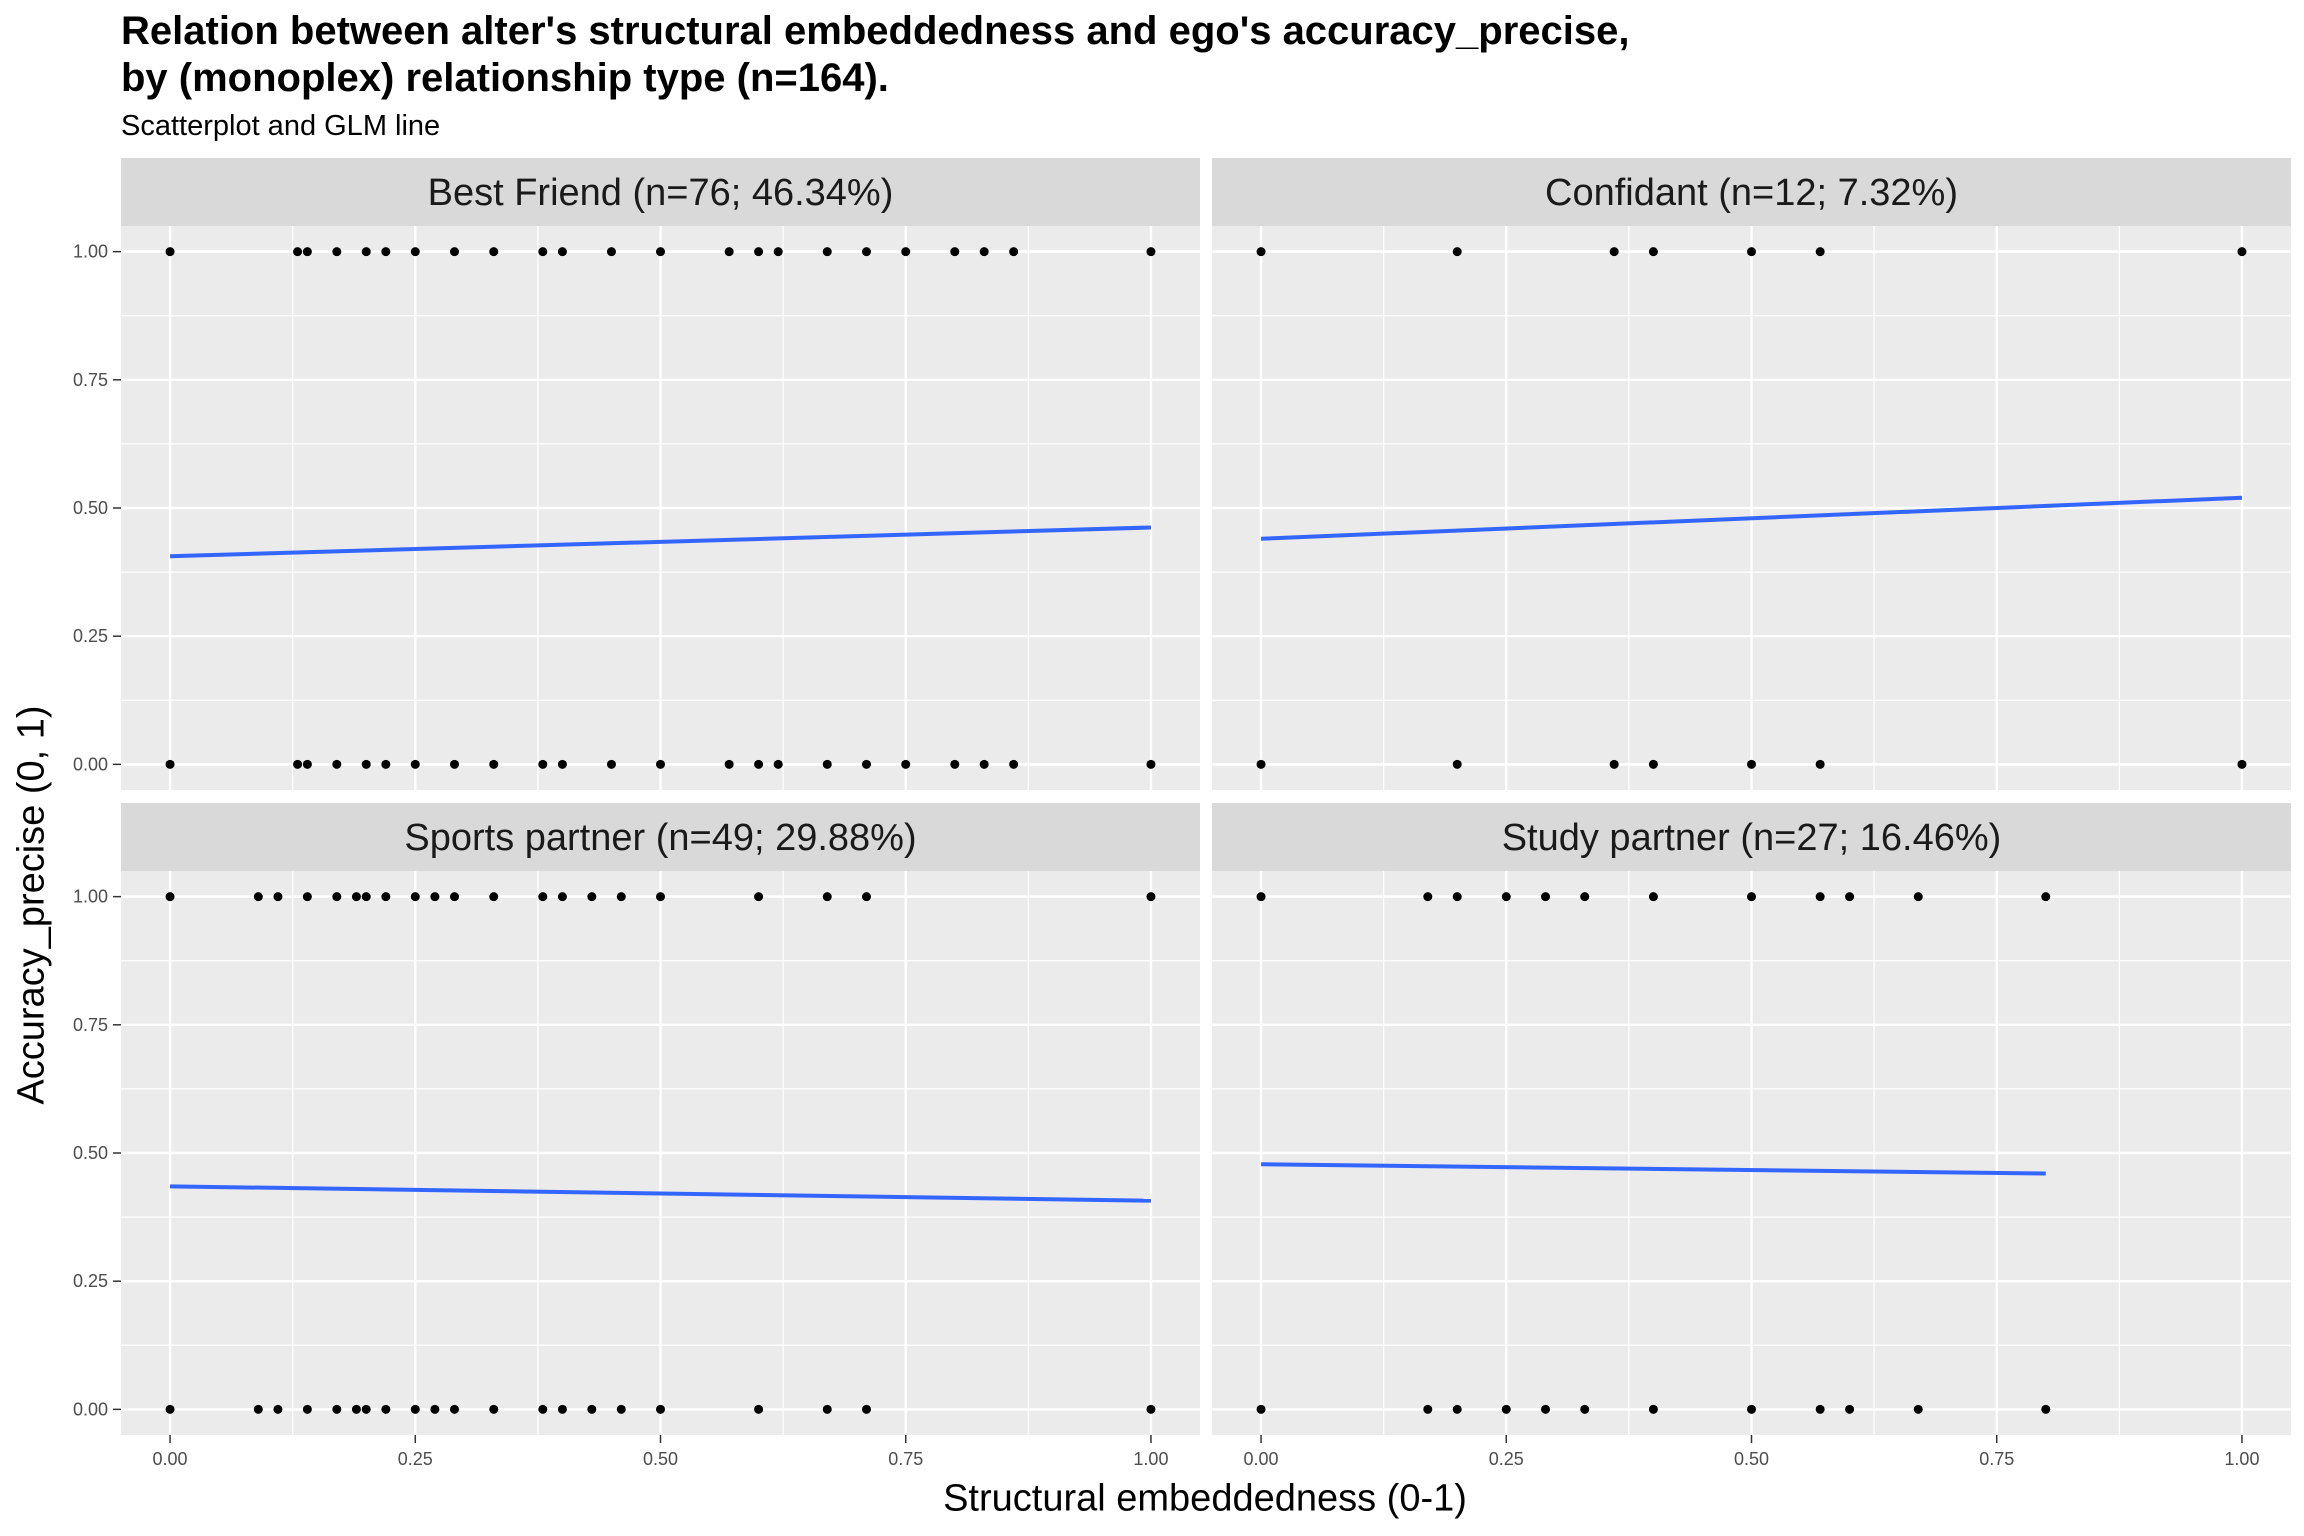 The image size is (2304, 1536). Describe the element at coordinates (281, 126) in the screenshot. I see `chart-subtitle: Scatterplot and GLM line` at that location.